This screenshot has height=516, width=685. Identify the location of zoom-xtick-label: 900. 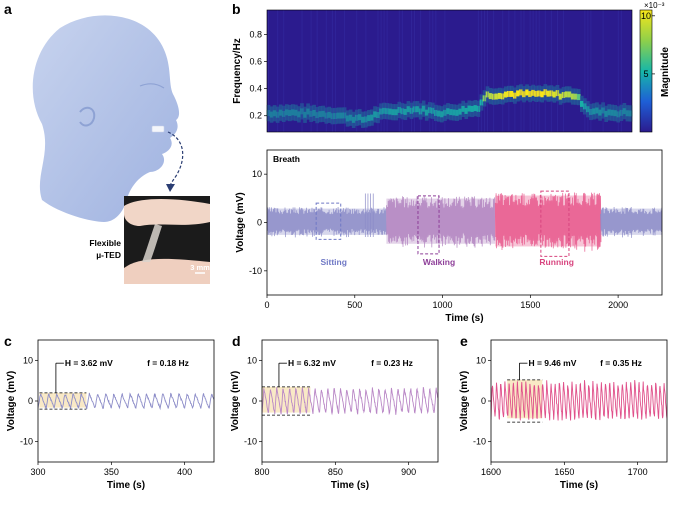
(408, 472).